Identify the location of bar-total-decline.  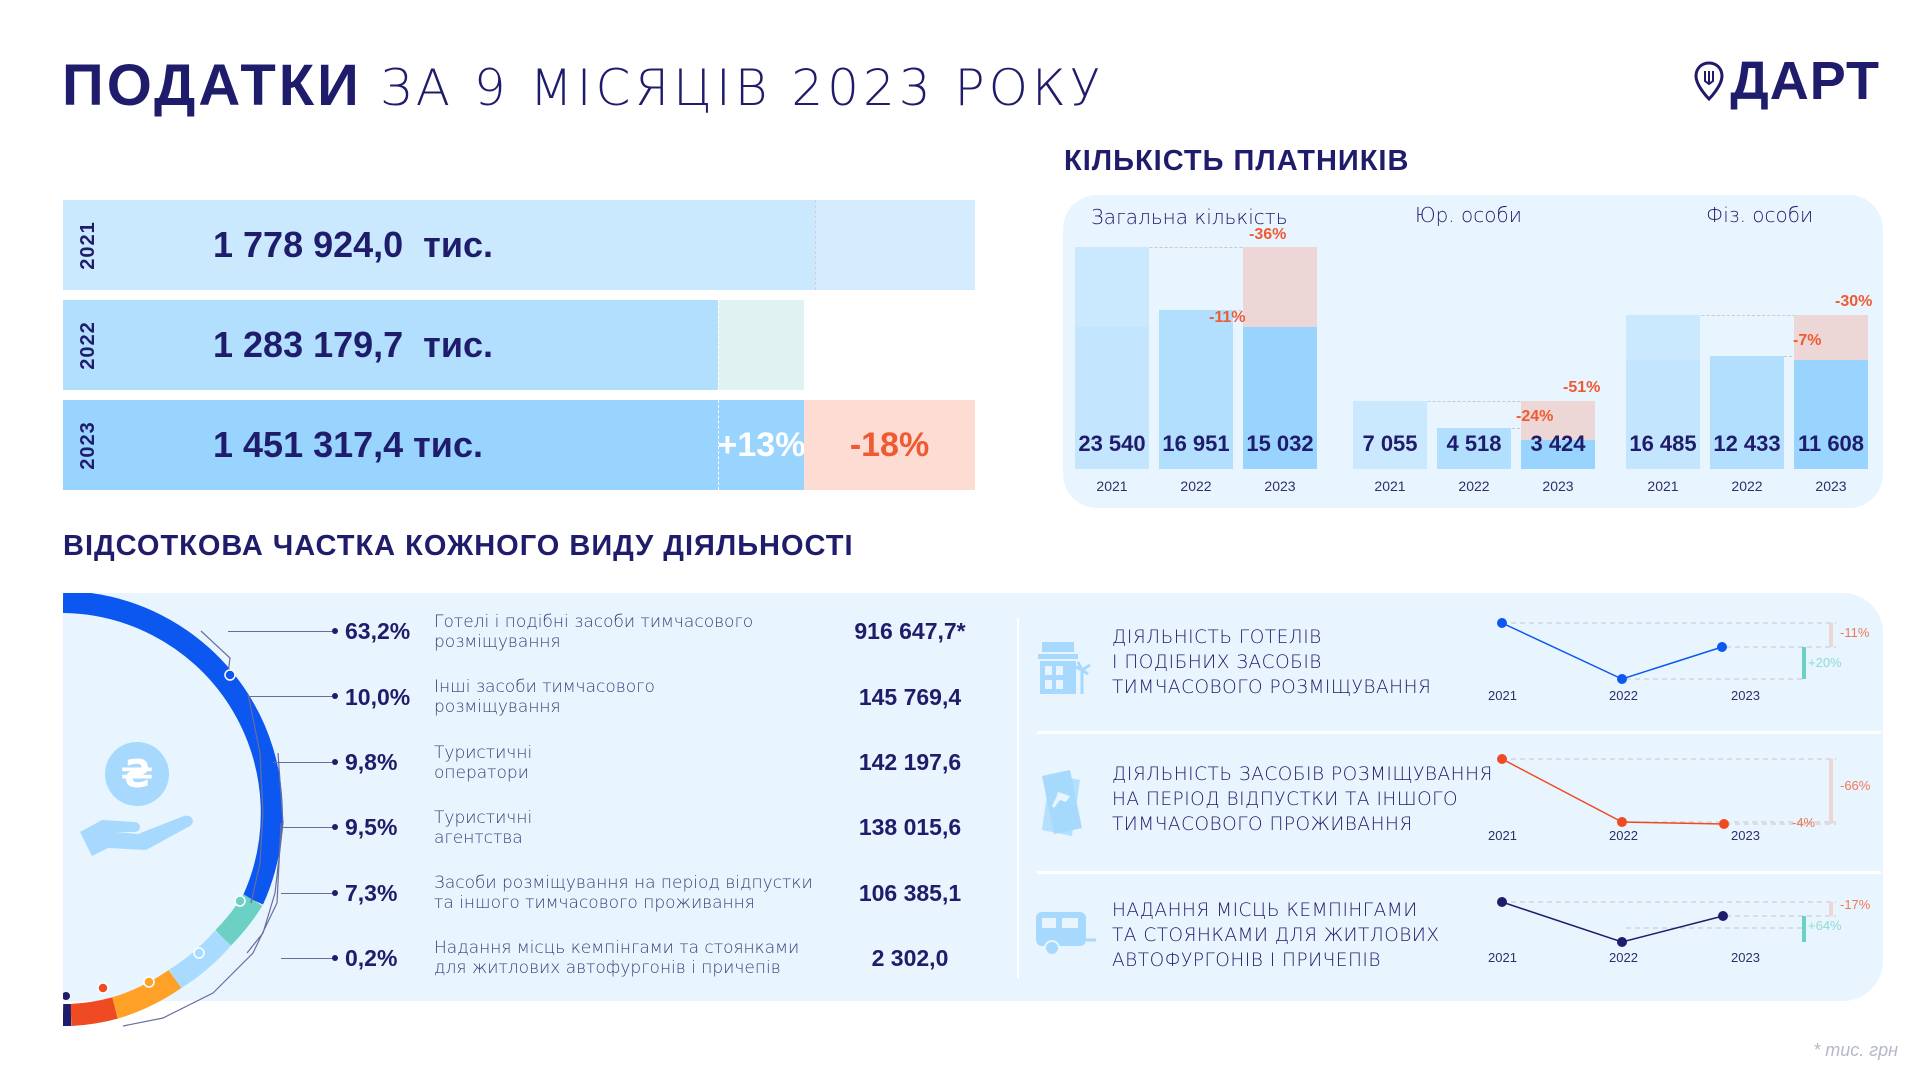
(1280, 287).